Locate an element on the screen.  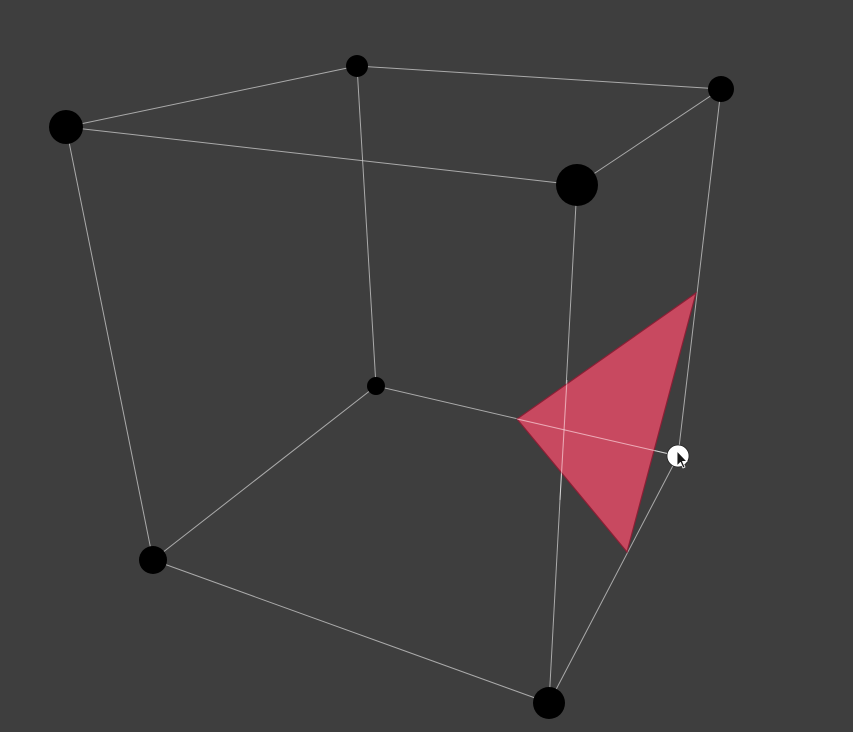
vertex-top-right-icon is located at coordinates (721, 89).